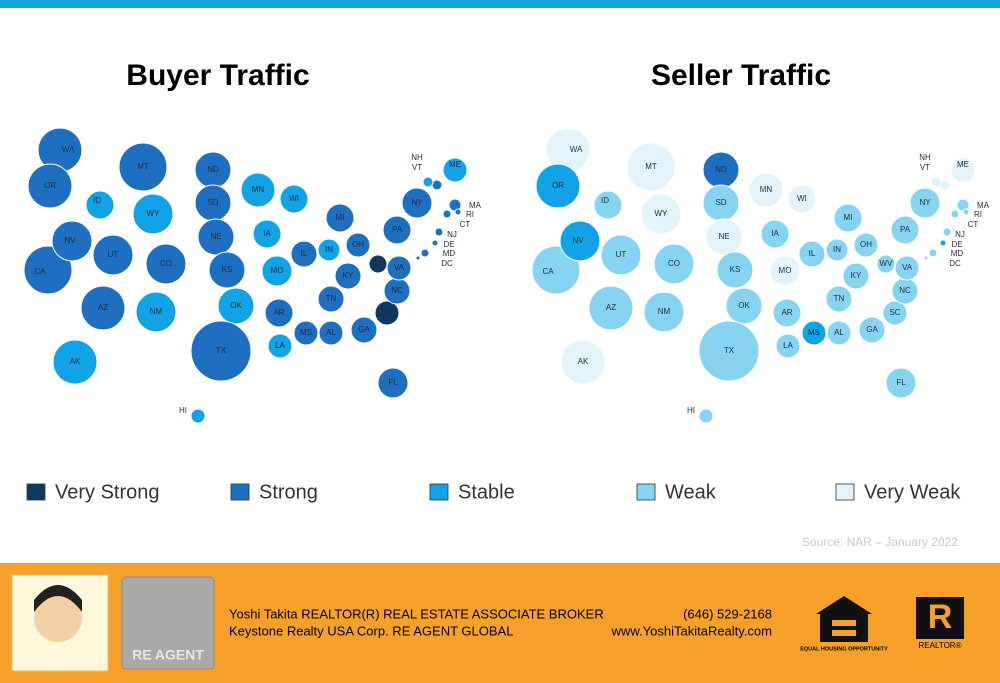 The image size is (1000, 683). Describe the element at coordinates (486, 492) in the screenshot. I see `legend-label: Stable` at that location.